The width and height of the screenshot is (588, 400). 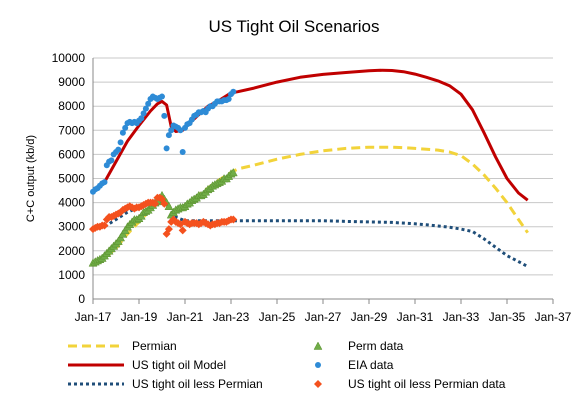 What do you see at coordinates (69, 58) in the screenshot?
I see `y-tick-label: 10000` at bounding box center [69, 58].